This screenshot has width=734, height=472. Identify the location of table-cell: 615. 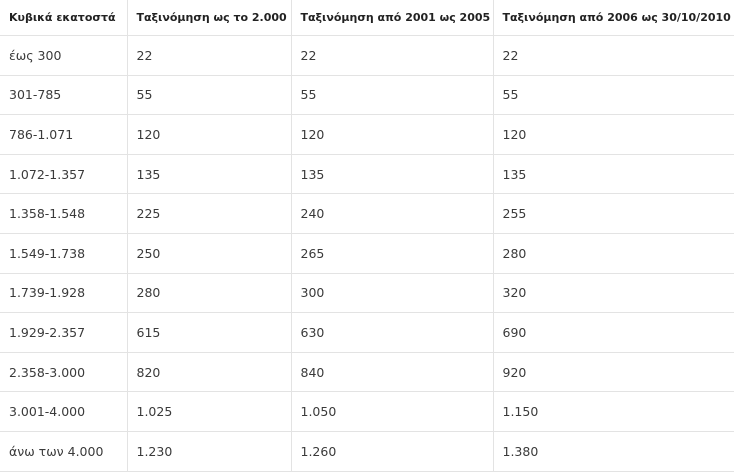
(209, 332).